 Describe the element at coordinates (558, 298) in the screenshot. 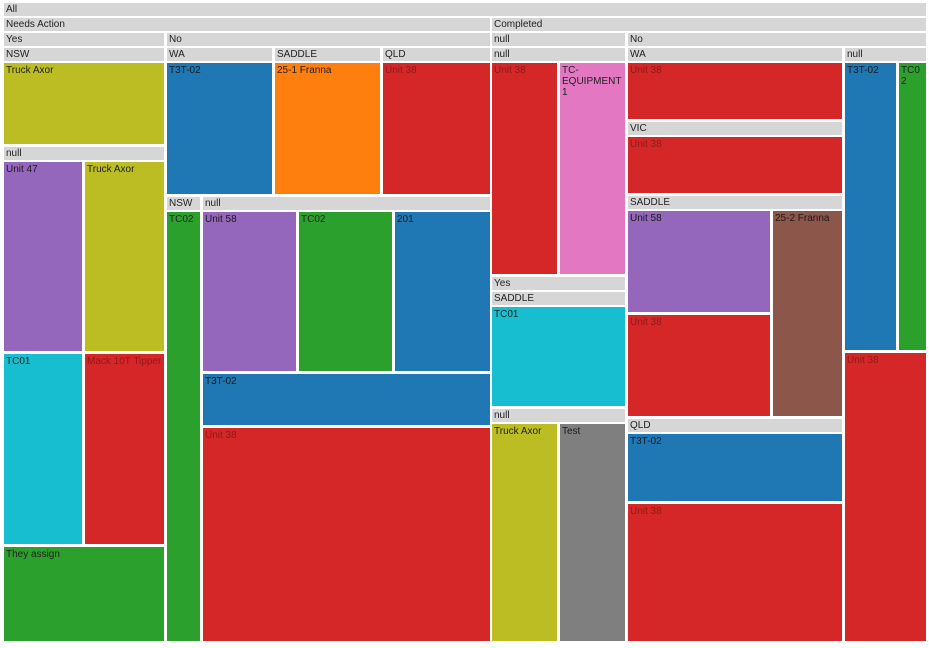

I see `header-c-yes-saddle: SADDLE` at that location.